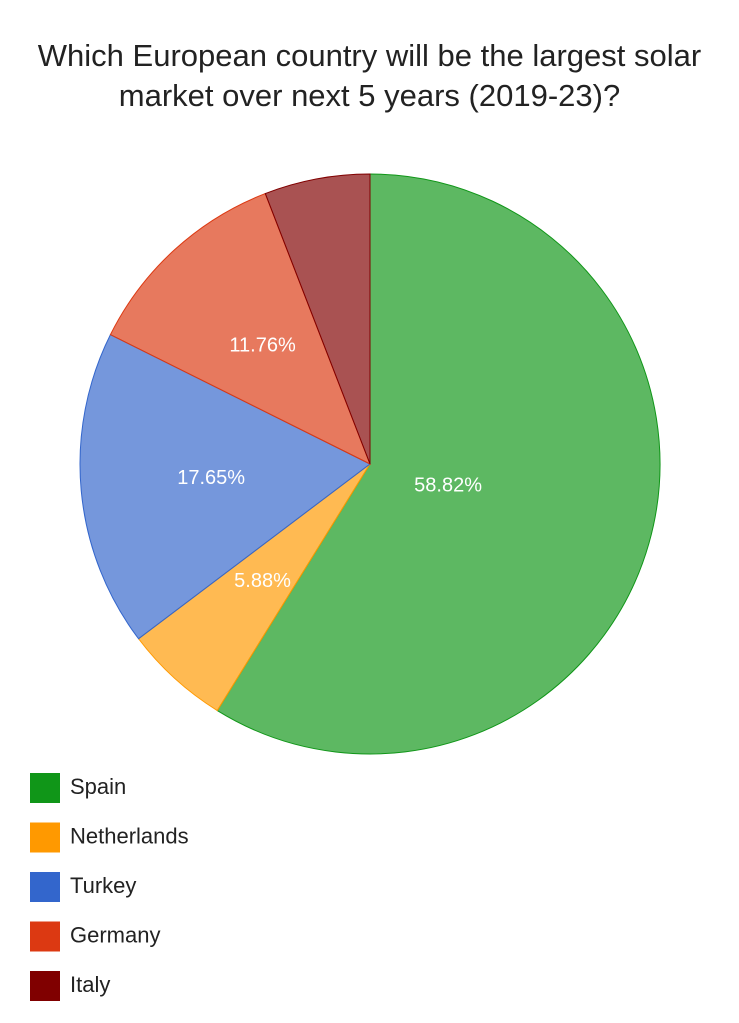  I want to click on legend-label: Netherlands, so click(129, 835).